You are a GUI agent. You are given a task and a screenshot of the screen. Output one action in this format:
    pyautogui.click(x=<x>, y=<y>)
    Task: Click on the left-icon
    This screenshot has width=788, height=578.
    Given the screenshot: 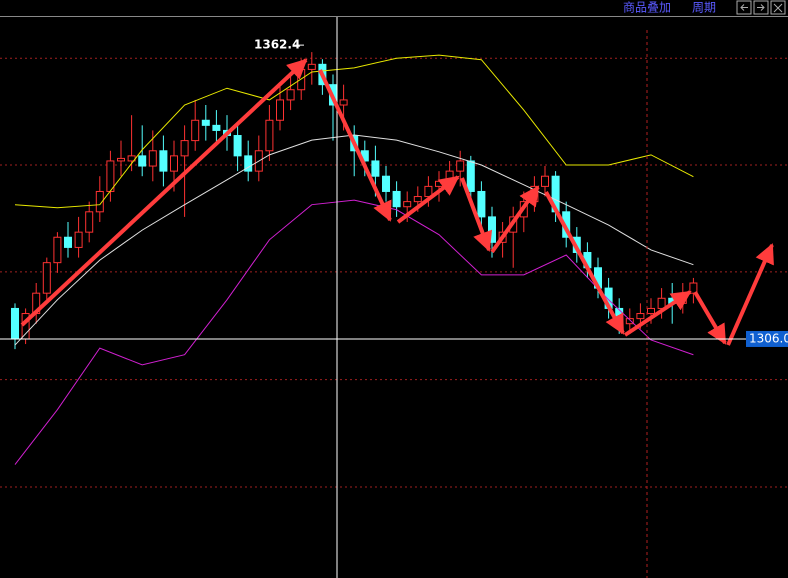 What is the action you would take?
    pyautogui.click(x=744, y=7)
    